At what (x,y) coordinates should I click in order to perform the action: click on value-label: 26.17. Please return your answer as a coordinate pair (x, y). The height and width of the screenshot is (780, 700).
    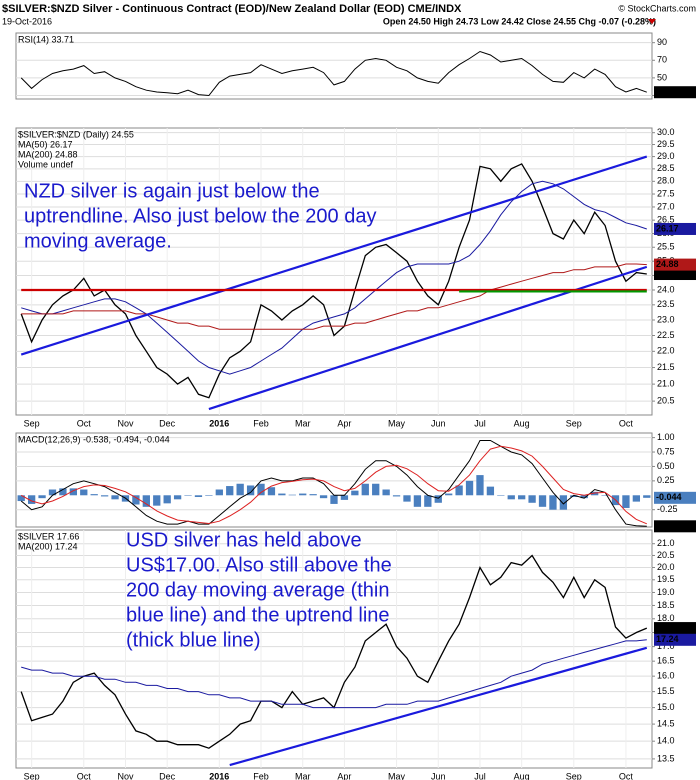
    Looking at the image, I should click on (667, 228).